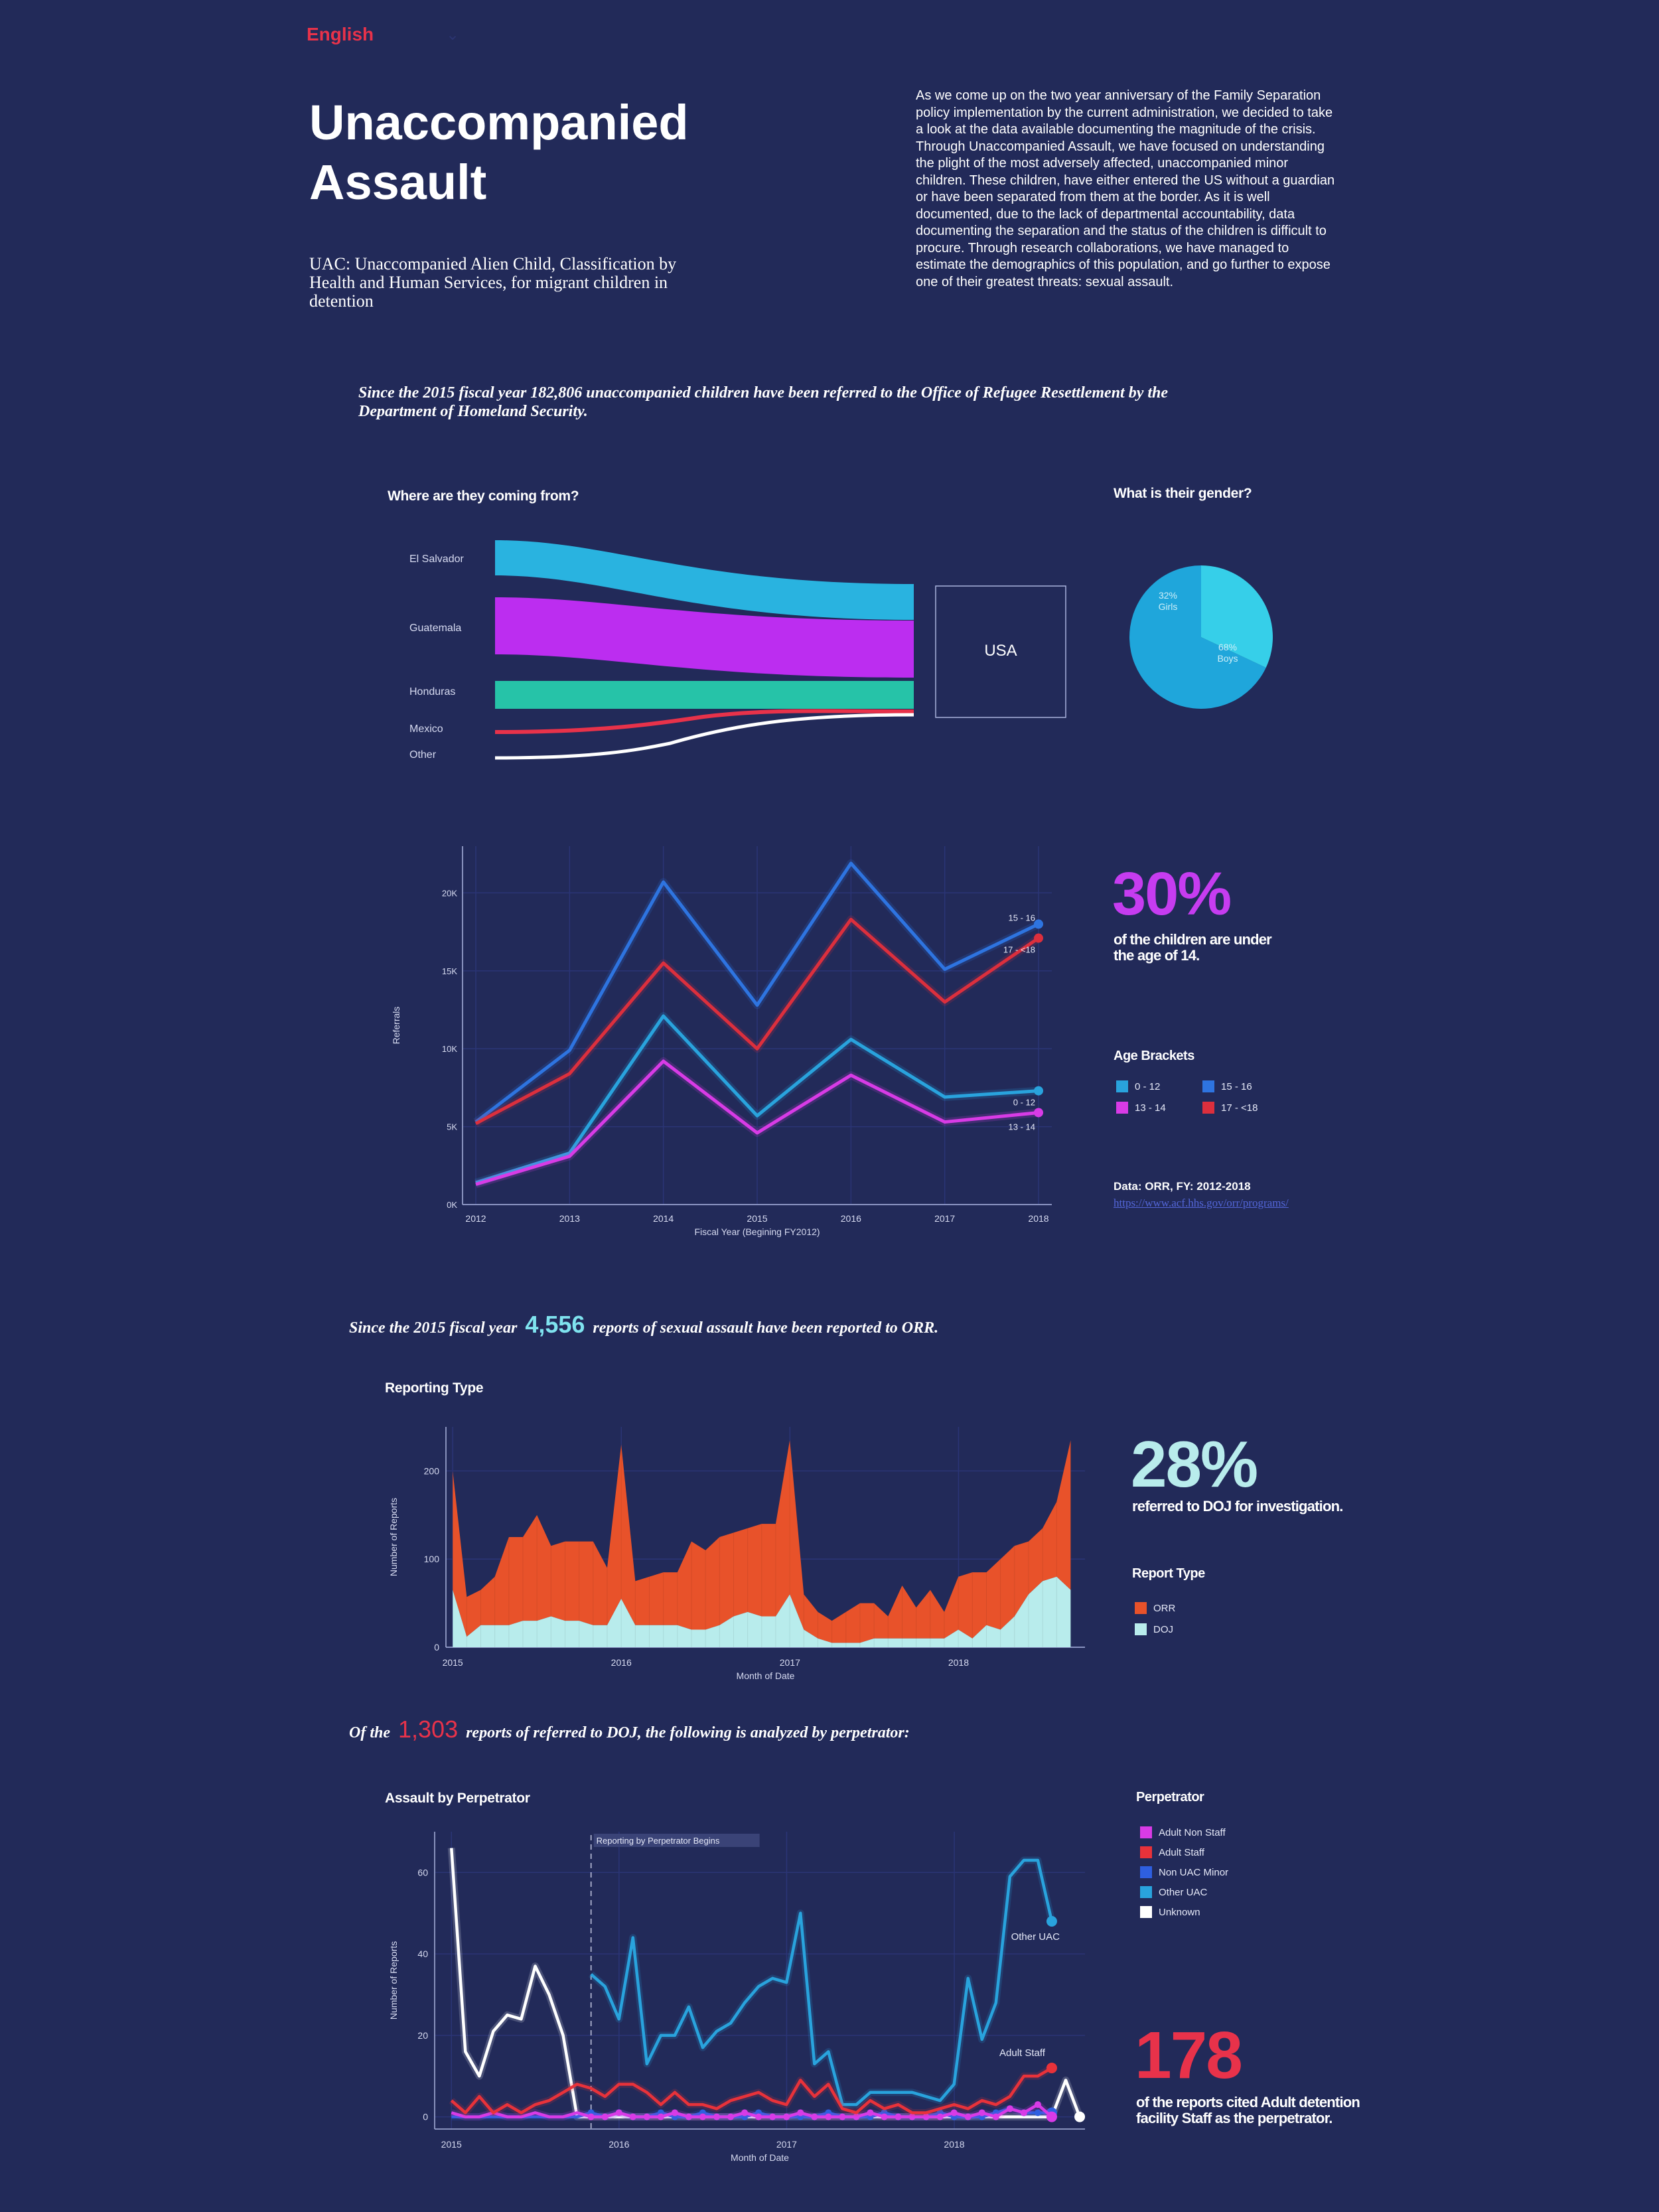 The height and width of the screenshot is (2212, 1659). What do you see at coordinates (499, 123) in the screenshot?
I see `title-line-1: Unaccompanied` at bounding box center [499, 123].